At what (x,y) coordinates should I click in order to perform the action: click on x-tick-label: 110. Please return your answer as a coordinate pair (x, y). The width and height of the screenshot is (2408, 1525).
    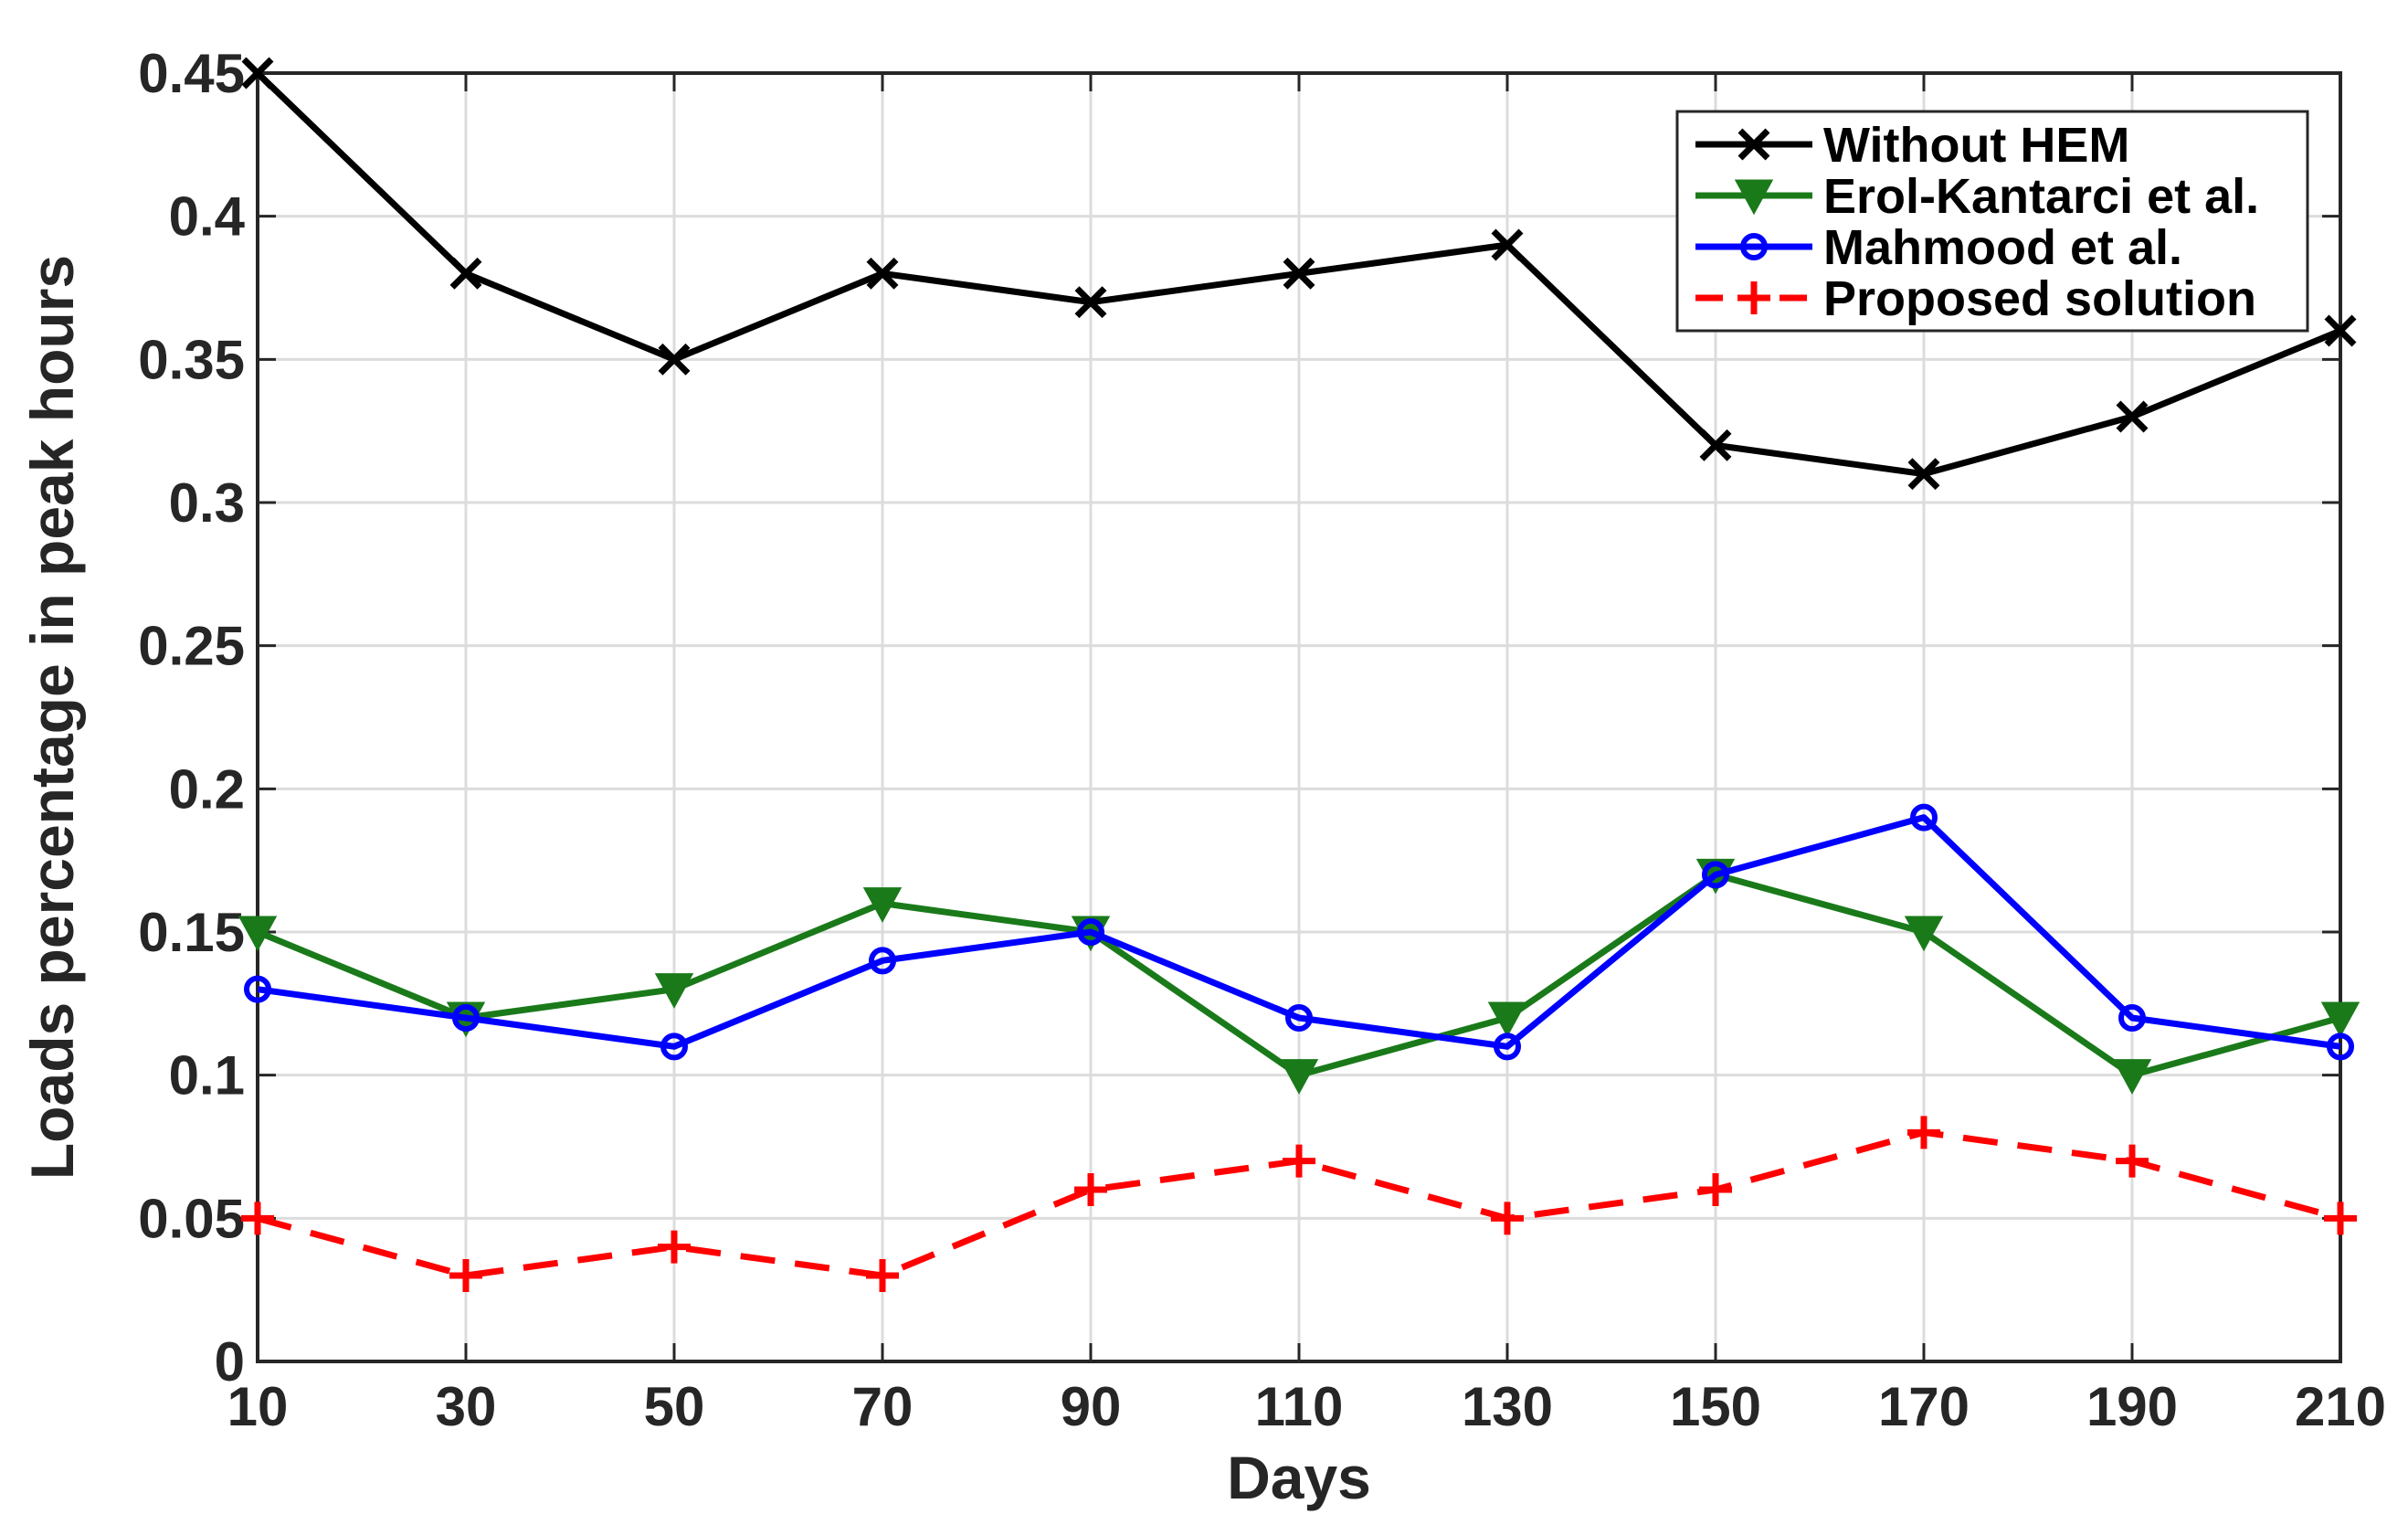
    Looking at the image, I should click on (1299, 1407).